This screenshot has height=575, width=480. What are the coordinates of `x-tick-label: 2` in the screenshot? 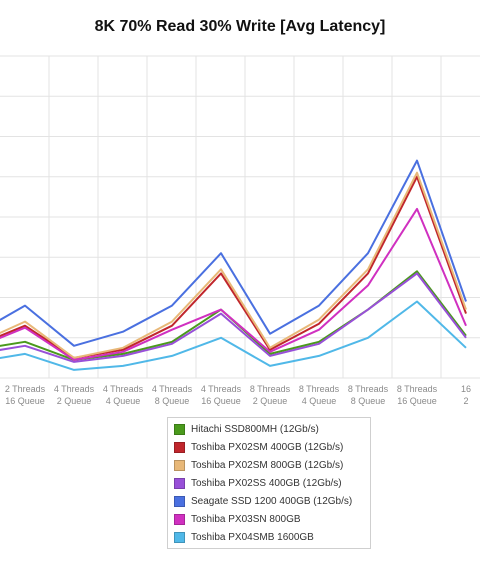 It's located at (465, 401).